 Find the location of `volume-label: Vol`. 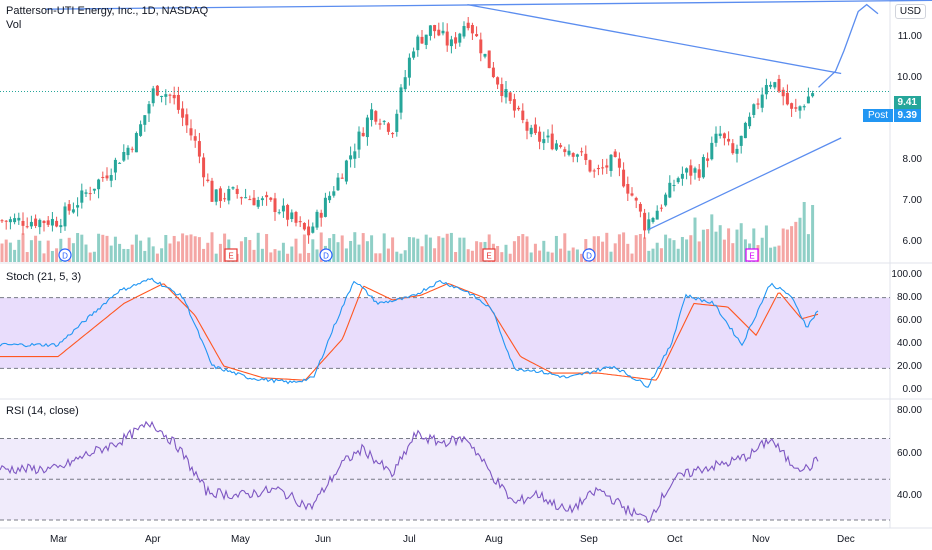

volume-label: Vol is located at coordinates (14, 25).